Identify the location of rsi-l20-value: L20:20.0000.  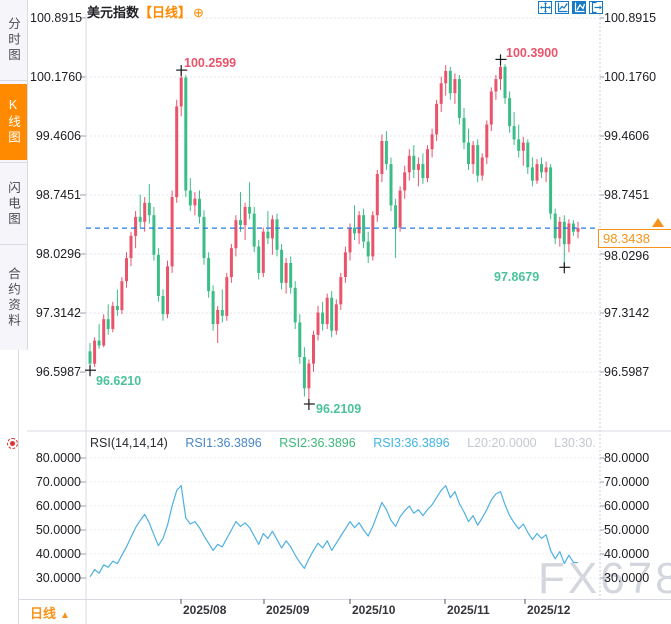
(502, 443).